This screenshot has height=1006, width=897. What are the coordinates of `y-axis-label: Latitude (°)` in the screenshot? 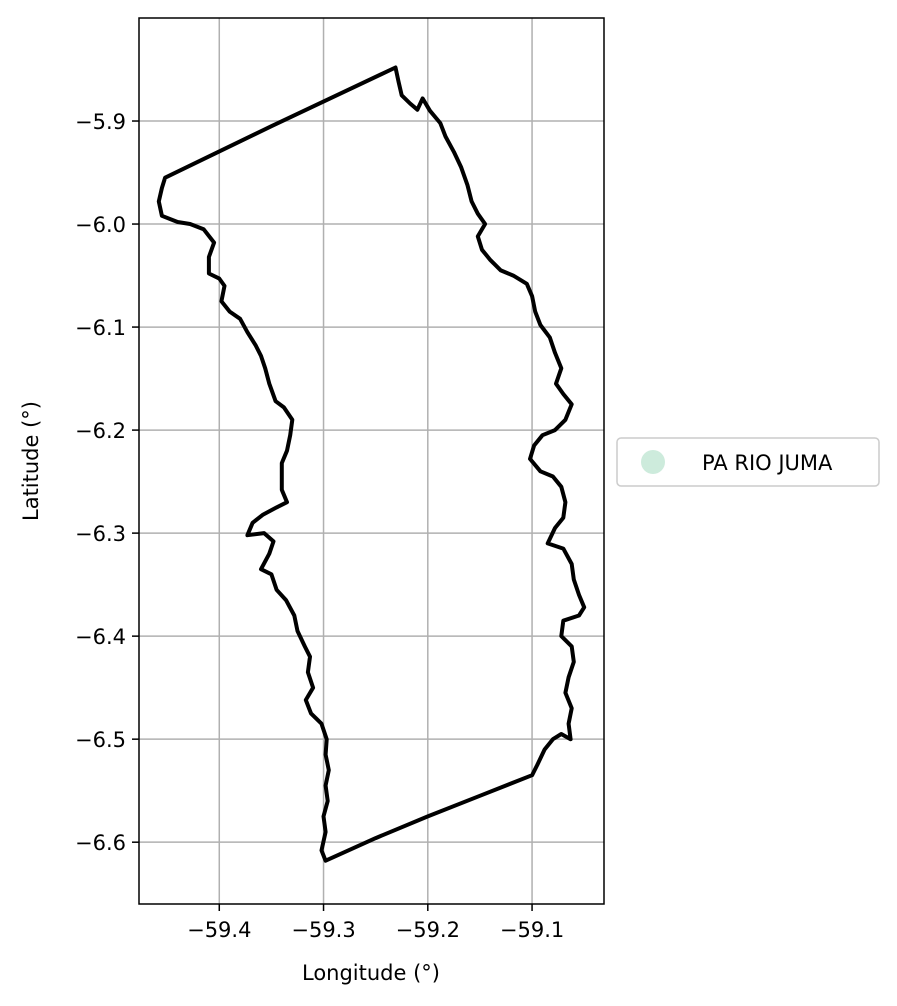 It's located at (31, 461).